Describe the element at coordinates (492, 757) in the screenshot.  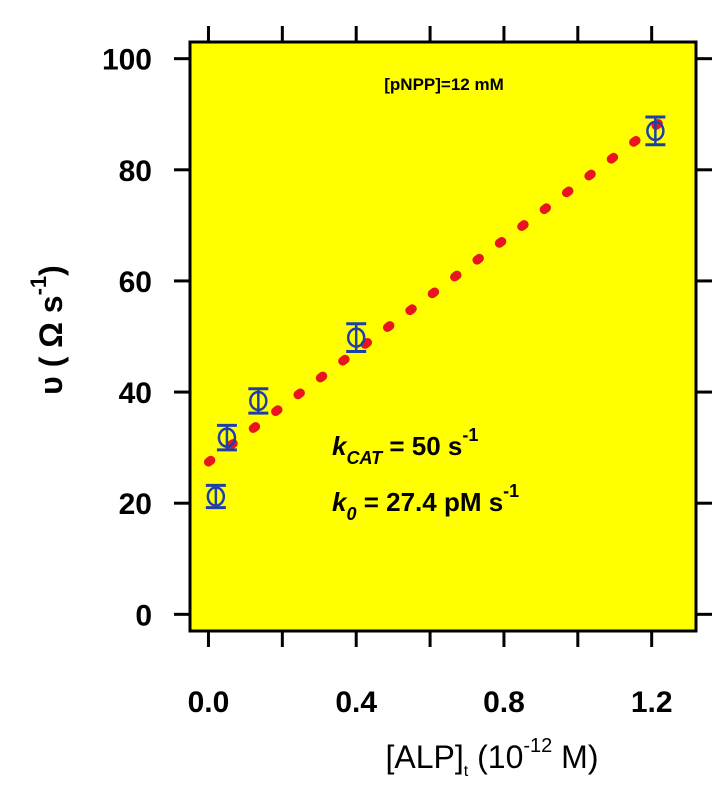
I see `x-axis-label: [ALP]t (10-12 M)` at that location.